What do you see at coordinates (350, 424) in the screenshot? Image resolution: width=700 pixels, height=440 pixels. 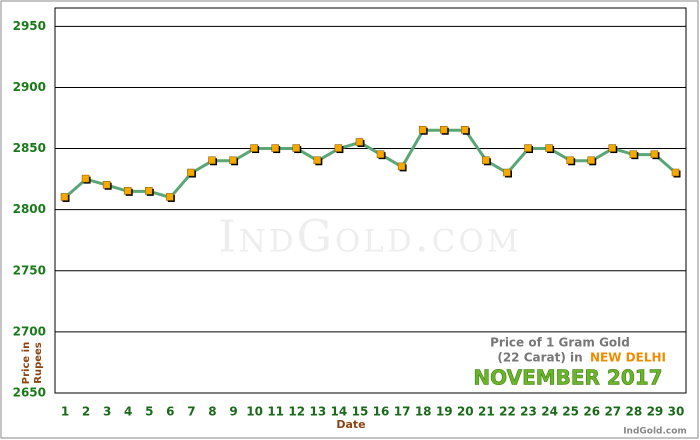 I see `x-axis-label: Date` at bounding box center [350, 424].